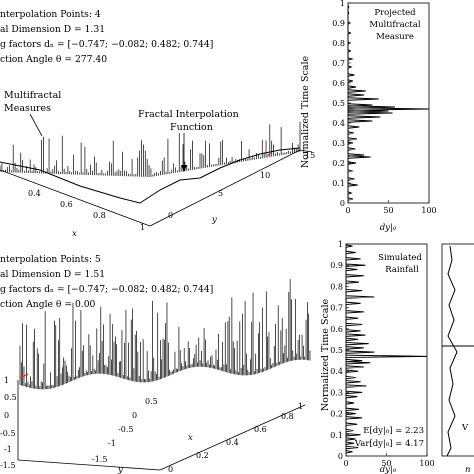 The width and height of the screenshot is (474, 474). What do you see at coordinates (202, 455) in the screenshot?
I see `bottom-x-tick-label: 0.2` at bounding box center [202, 455].